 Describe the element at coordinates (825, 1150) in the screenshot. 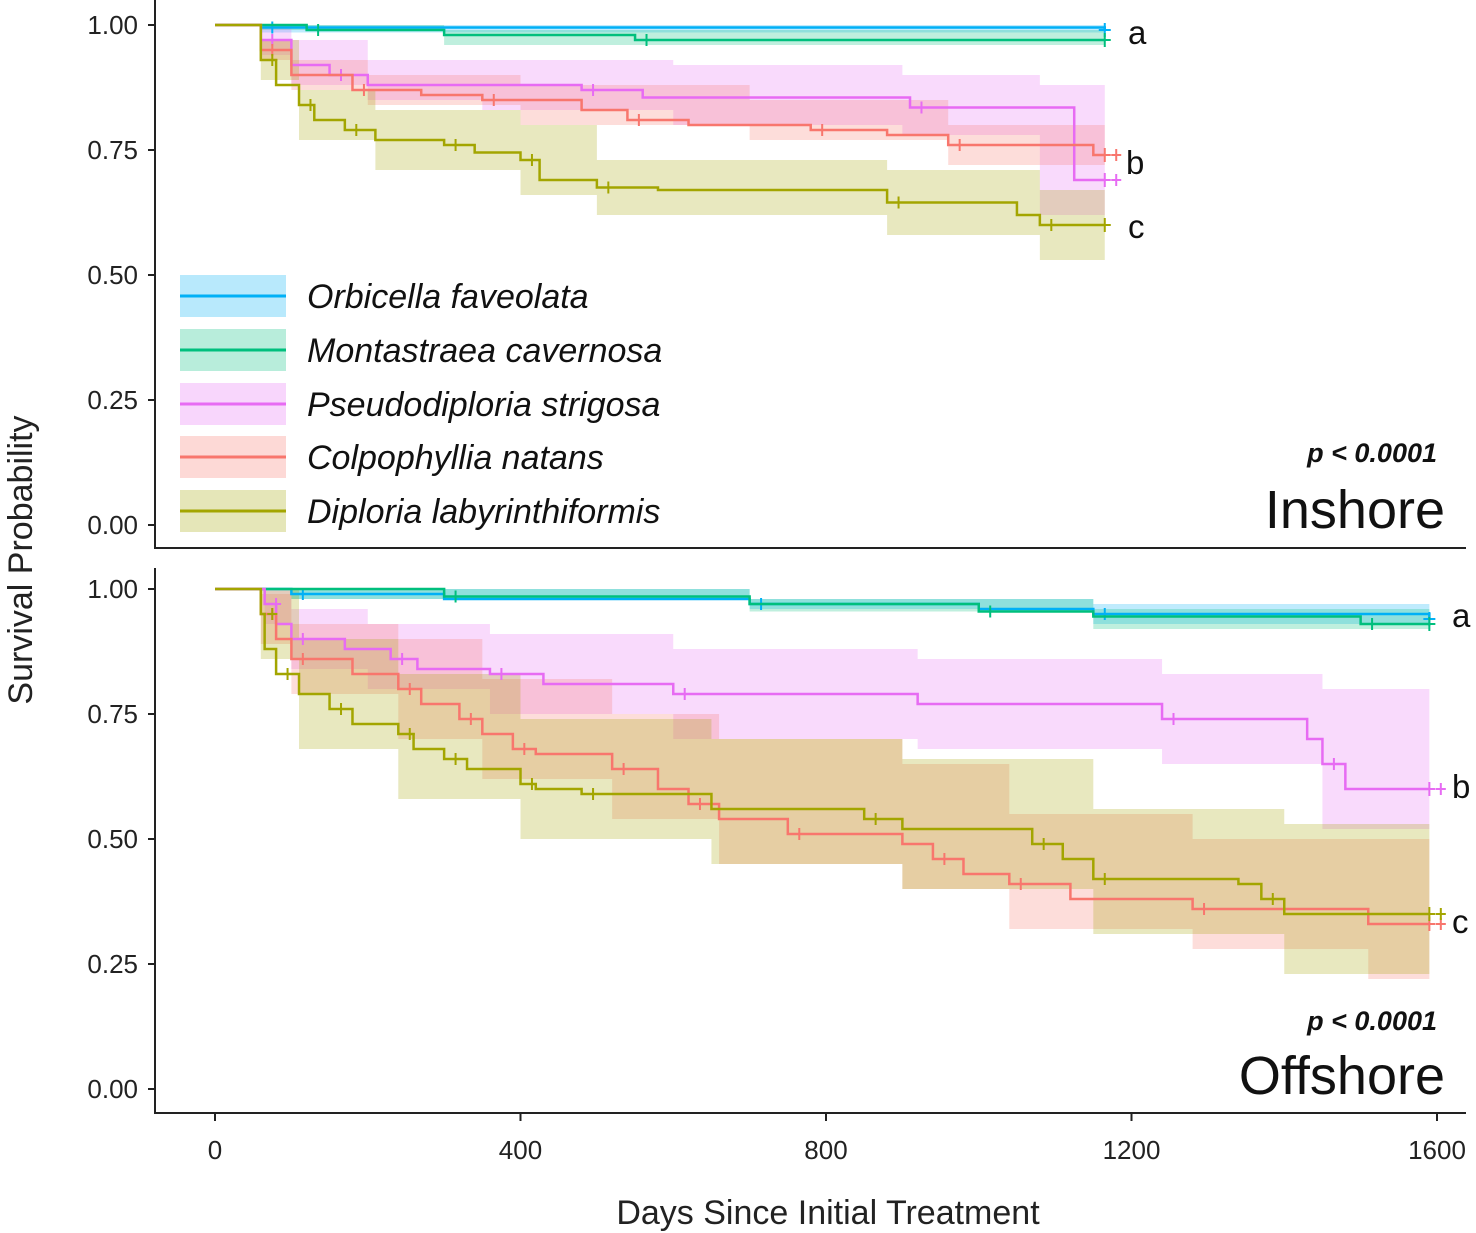

I see `x-tick-label: 800` at that location.